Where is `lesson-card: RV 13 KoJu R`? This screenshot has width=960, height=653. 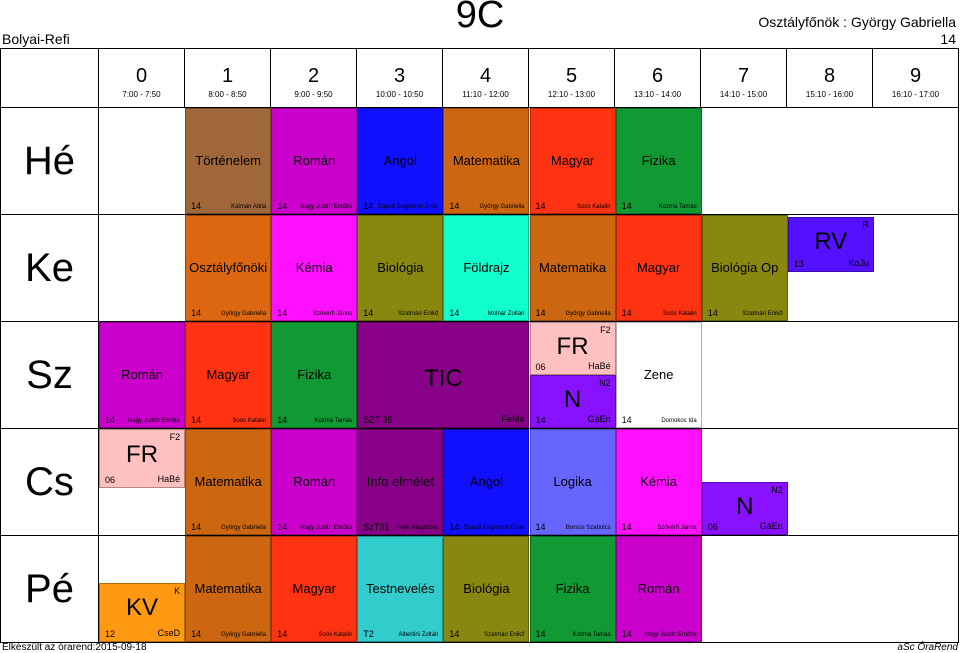
lesson-card: RV 13 KoJu R is located at coordinates (830, 245).